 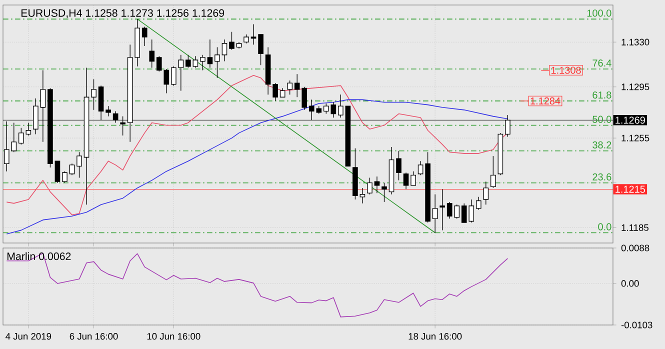 I want to click on y-tick-label: 0.0088, so click(x=635, y=248).